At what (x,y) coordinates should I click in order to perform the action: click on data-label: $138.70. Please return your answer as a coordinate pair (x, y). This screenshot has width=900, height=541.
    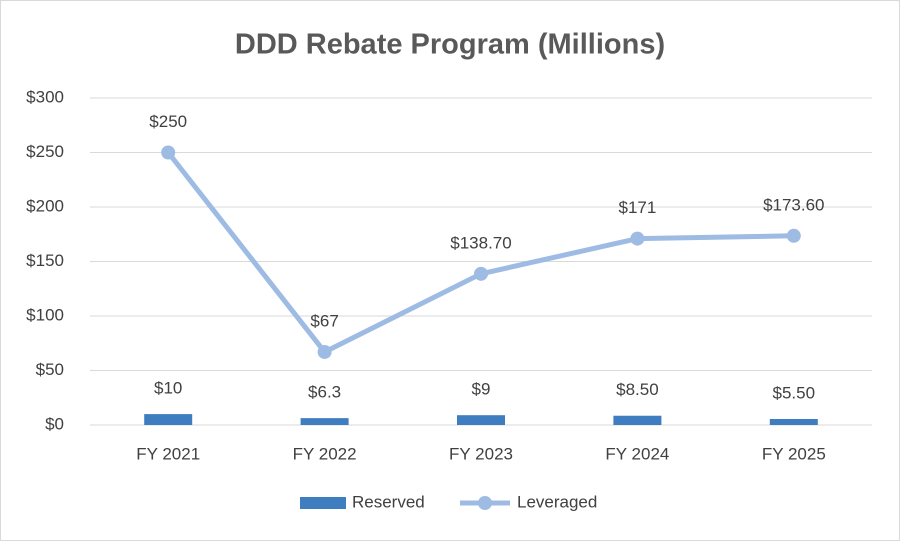
    Looking at the image, I should click on (480, 242).